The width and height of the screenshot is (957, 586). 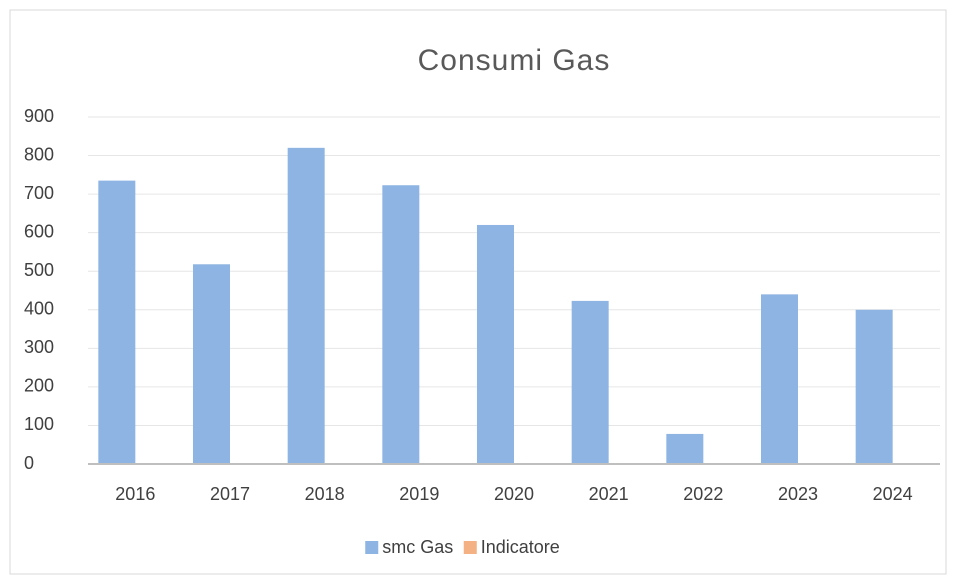 I want to click on x-tick-label: 2019, so click(x=419, y=494).